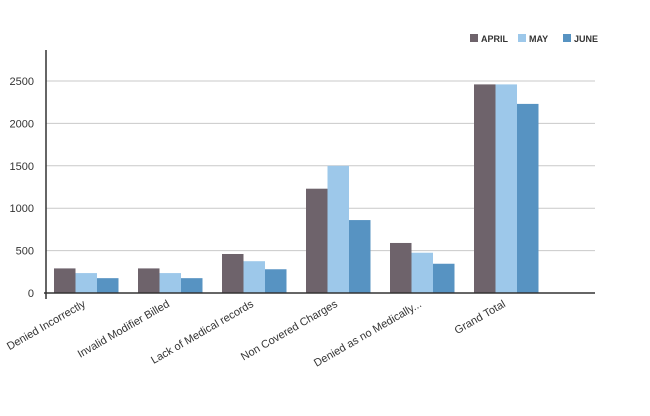 Image resolution: width=650 pixels, height=416 pixels. Describe the element at coordinates (31, 294) in the screenshot. I see `y-tick-label: 0` at that location.